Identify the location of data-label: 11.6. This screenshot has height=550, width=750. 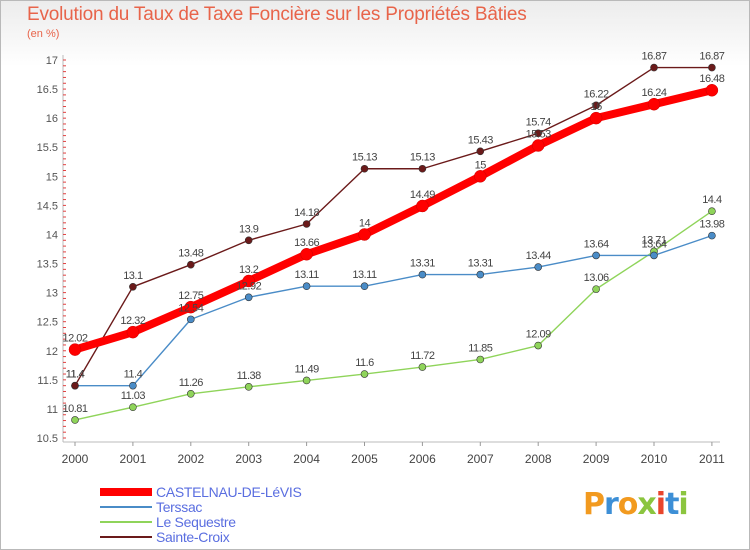
(364, 363).